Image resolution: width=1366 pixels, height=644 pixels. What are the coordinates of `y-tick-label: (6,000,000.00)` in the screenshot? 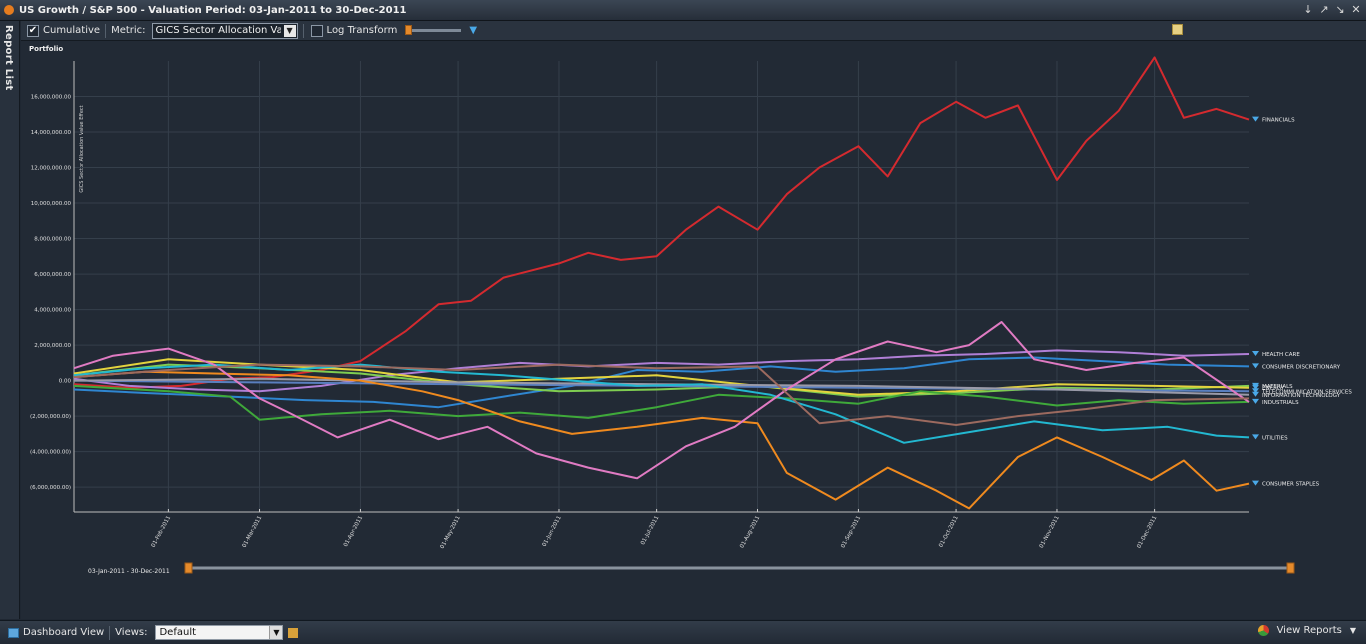 It's located at (50, 488).